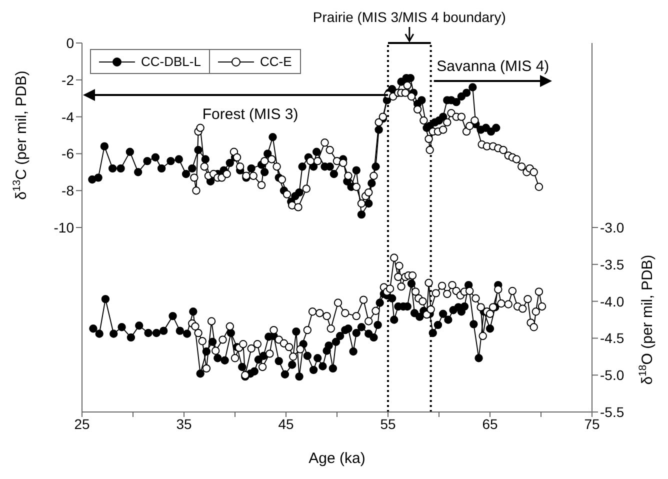 The height and width of the screenshot is (479, 668). What do you see at coordinates (276, 61) in the screenshot?
I see `legend-label: CC-E` at bounding box center [276, 61].